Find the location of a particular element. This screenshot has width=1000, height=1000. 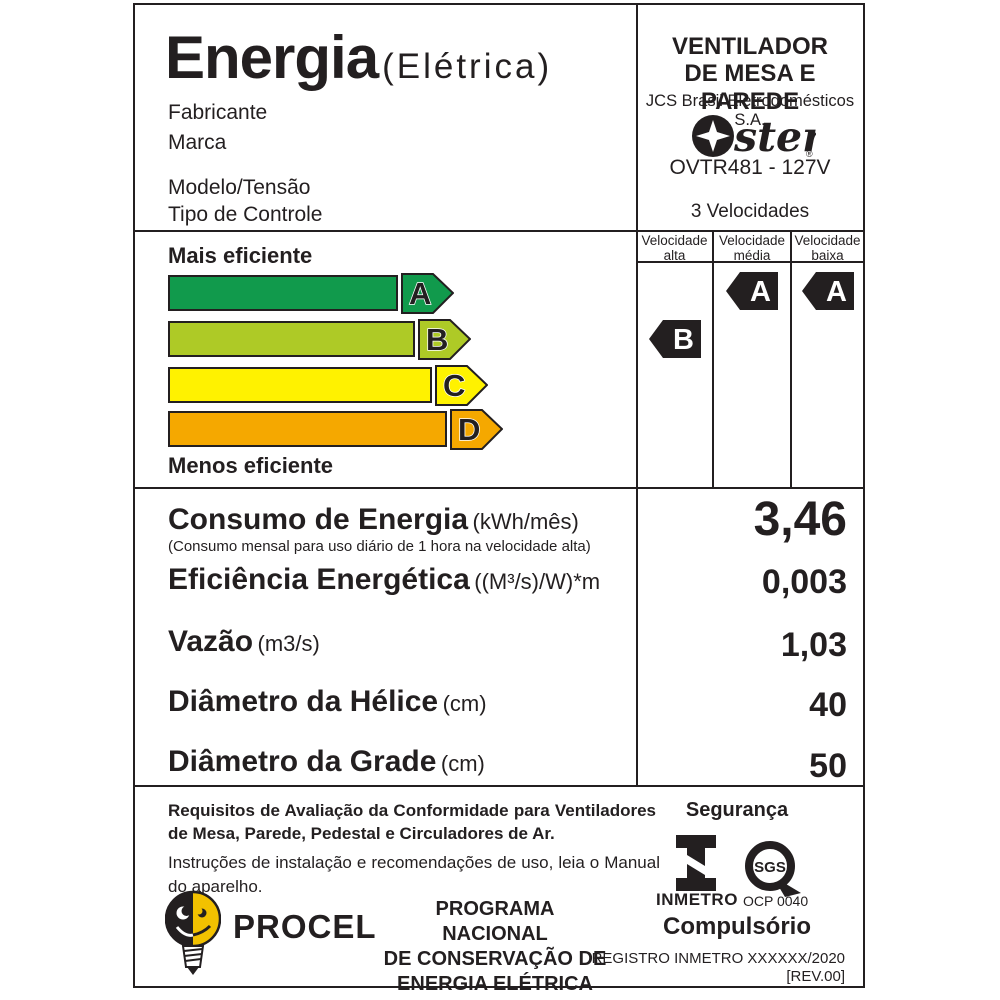

oster-script-text: ster is located at coordinates (774, 136).